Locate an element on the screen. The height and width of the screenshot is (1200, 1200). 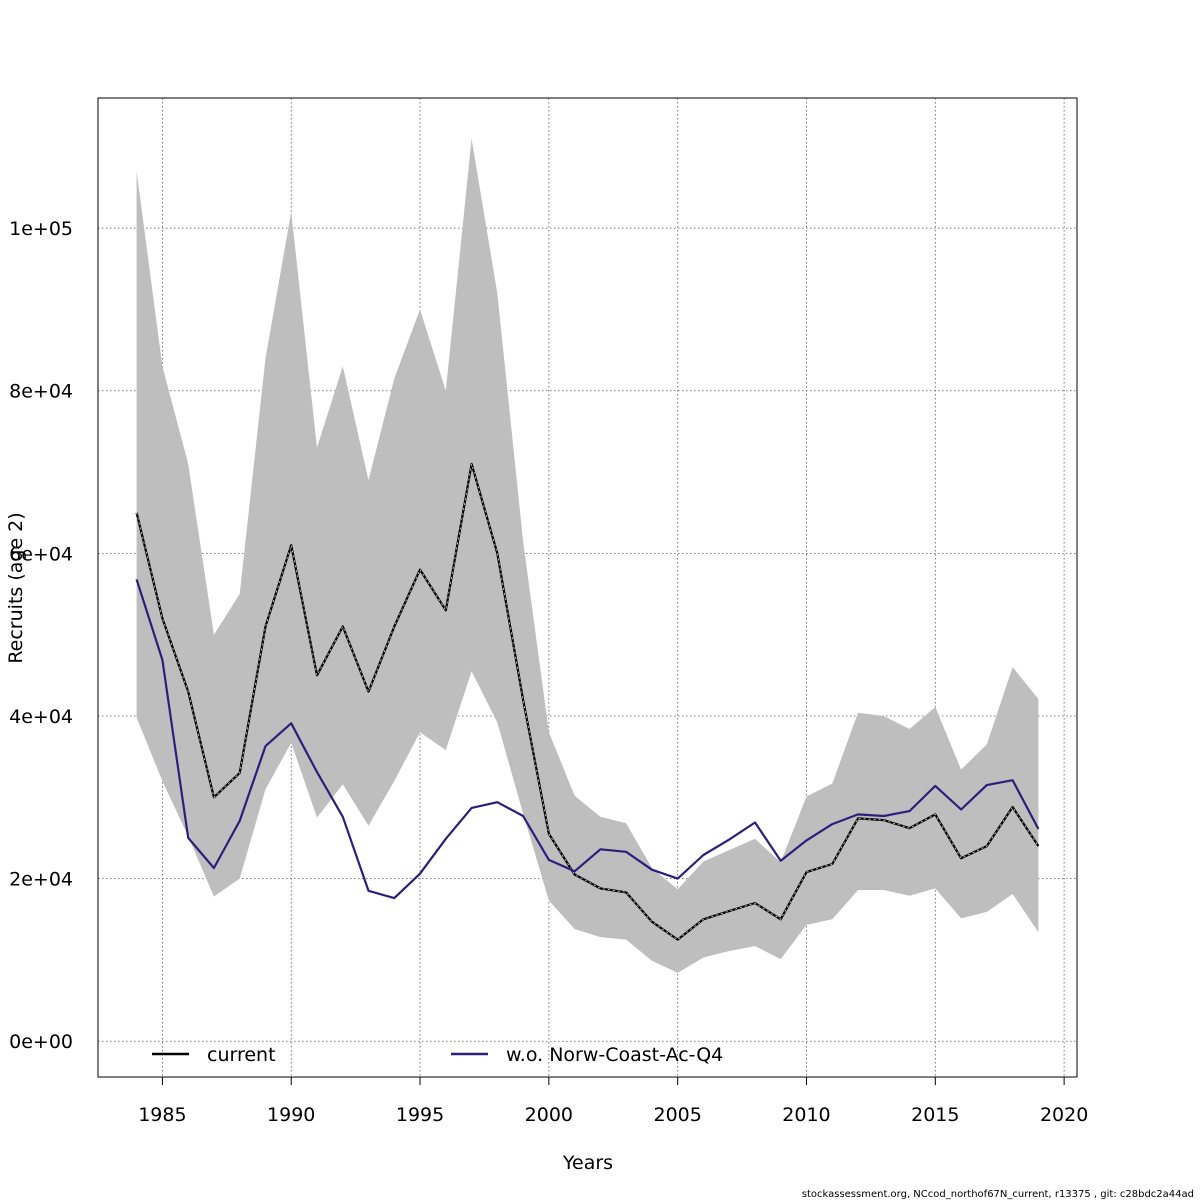
y-tick-label-2e+04: 2e+04 is located at coordinates (41, 880).